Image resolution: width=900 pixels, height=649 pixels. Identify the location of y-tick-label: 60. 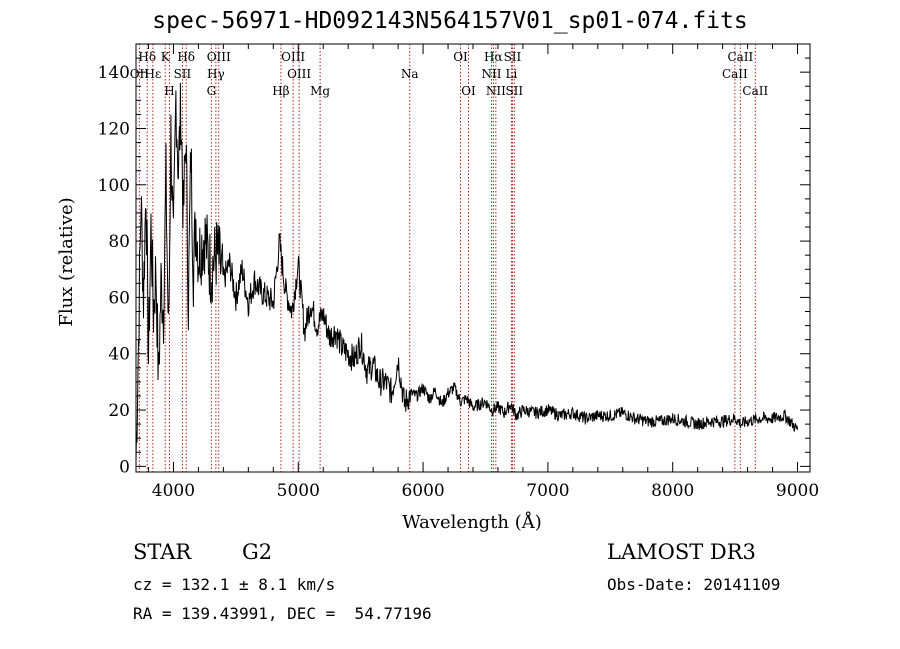
(119, 298).